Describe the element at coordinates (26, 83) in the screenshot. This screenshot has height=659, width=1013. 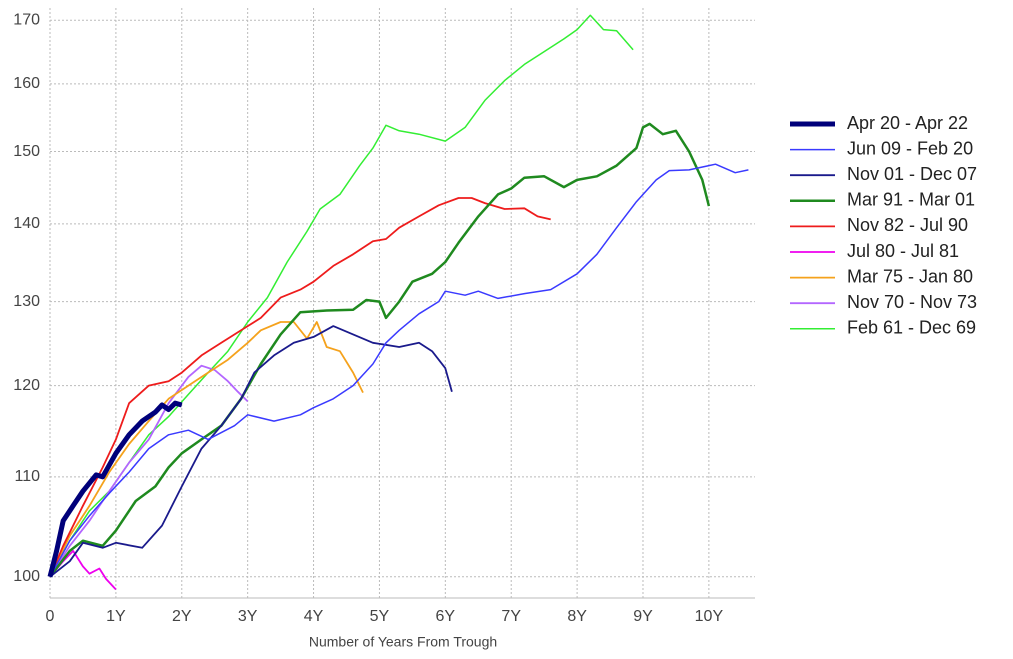
I see `y-tick-label: 160` at that location.